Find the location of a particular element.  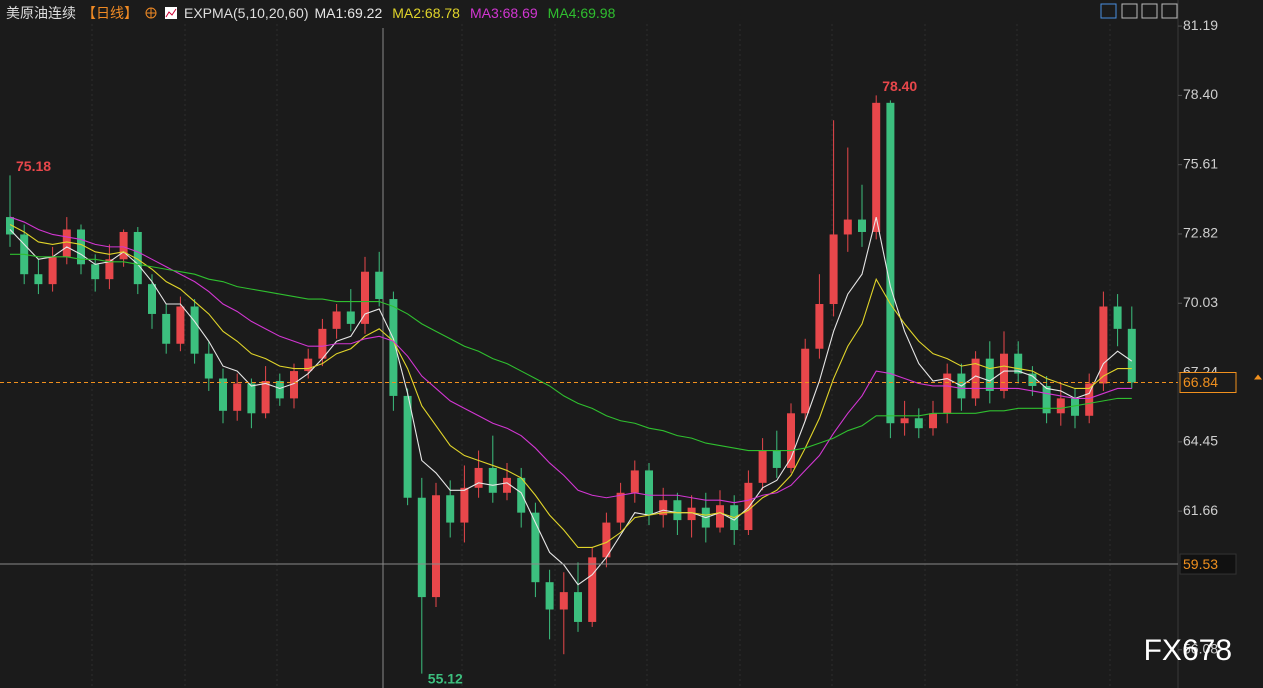

crosshair-box is located at coordinates (1208, 564).